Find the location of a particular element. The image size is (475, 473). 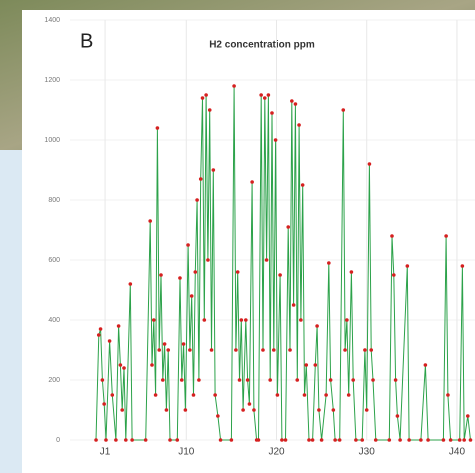

x-tick-label: J40 is located at coordinates (457, 452).